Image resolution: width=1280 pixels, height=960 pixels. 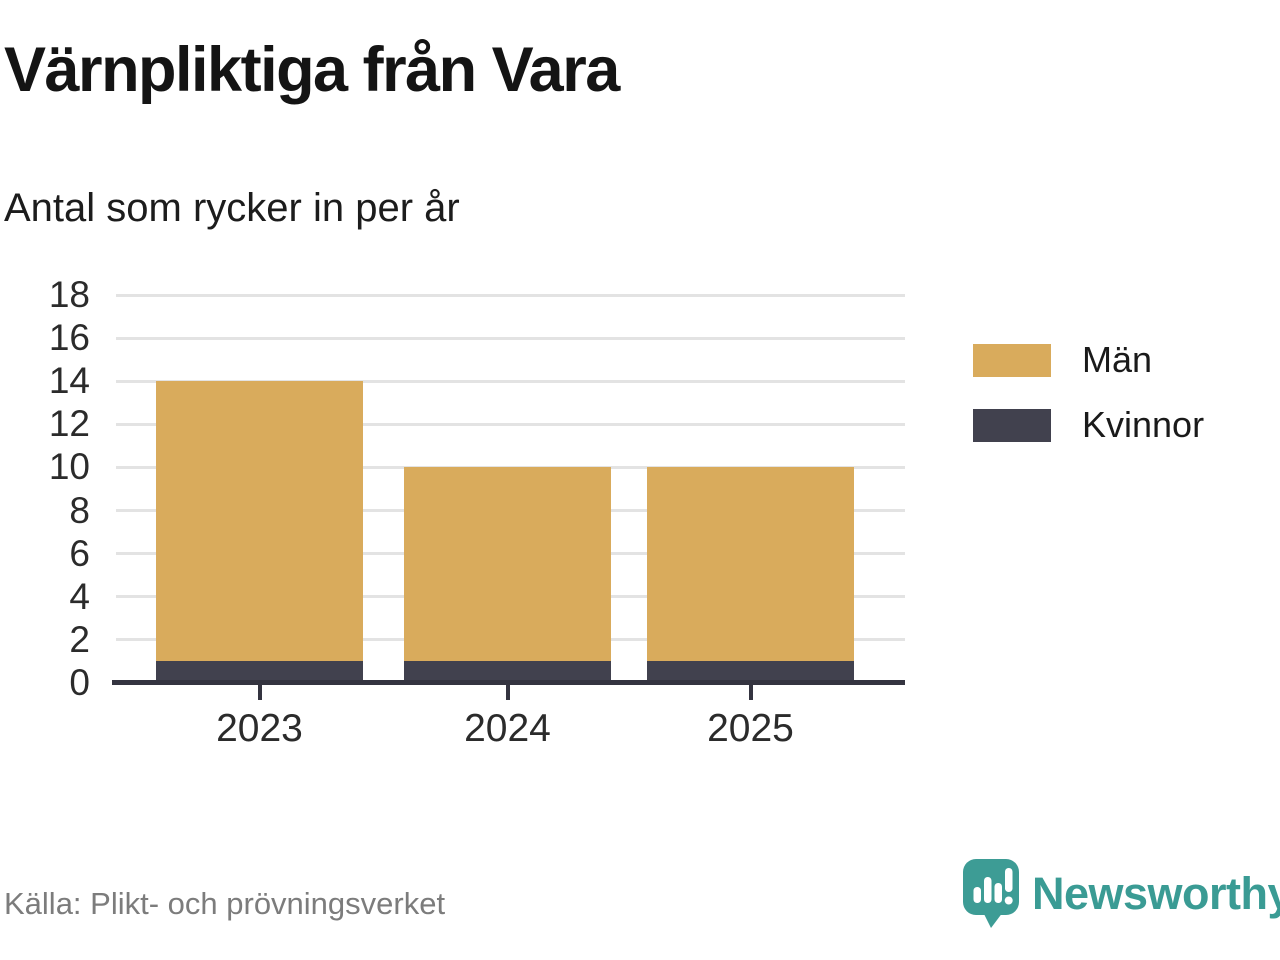 I want to click on newsworthy-logo-icon, so click(x=991, y=893).